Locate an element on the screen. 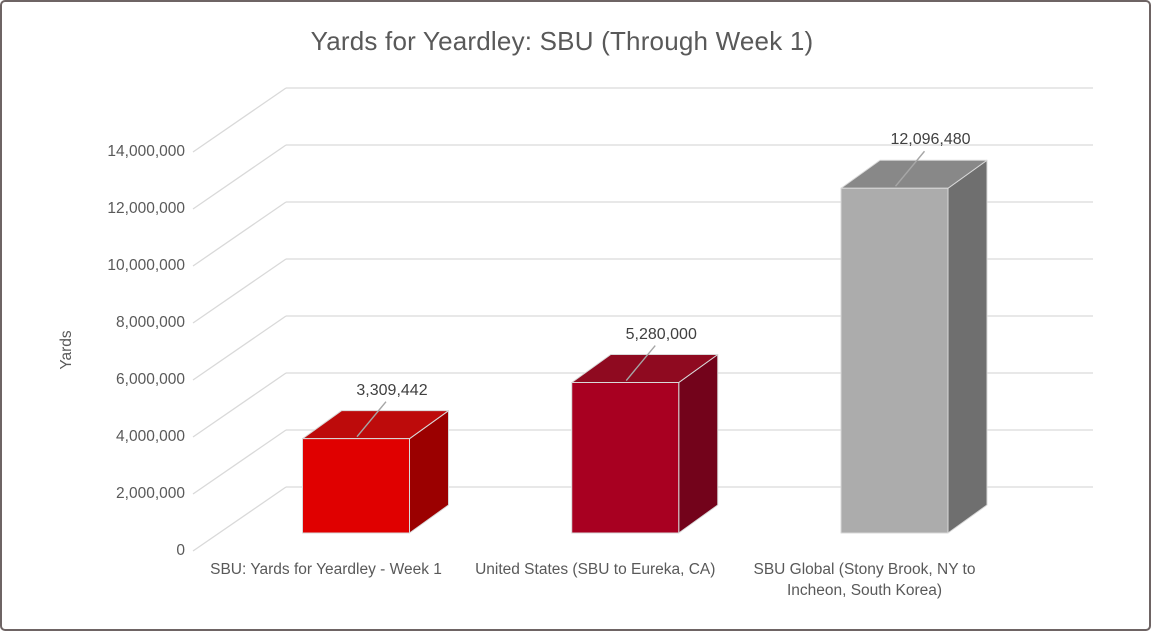 Image resolution: width=1151 pixels, height=631 pixels. y-tick-label: 6,000,000 is located at coordinates (150, 379).